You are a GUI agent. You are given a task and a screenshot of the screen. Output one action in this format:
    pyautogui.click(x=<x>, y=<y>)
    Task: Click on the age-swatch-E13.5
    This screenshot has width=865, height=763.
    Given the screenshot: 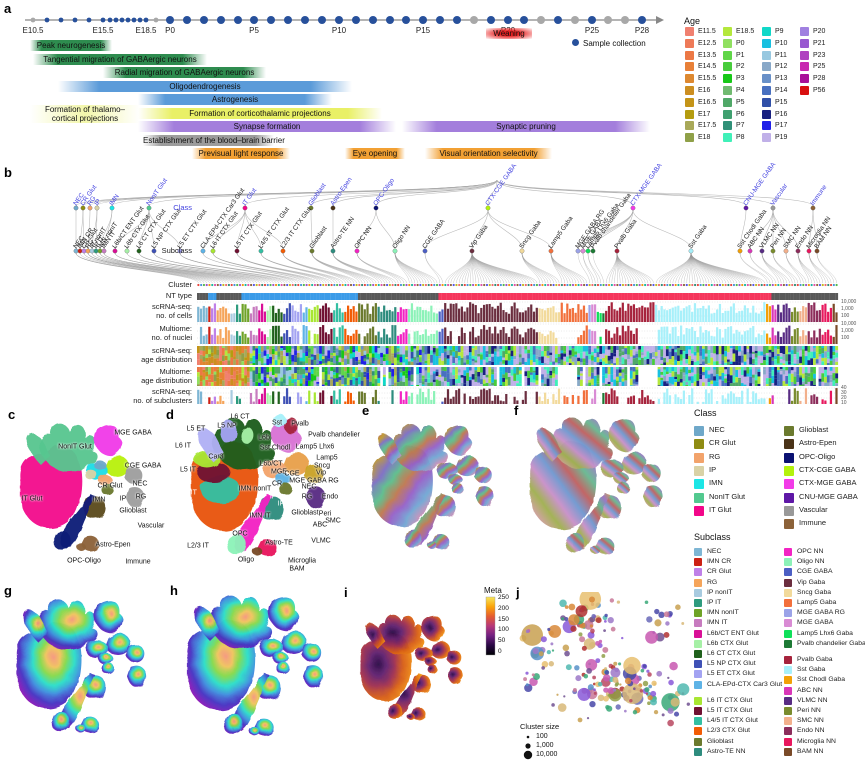 What is the action you would take?
    pyautogui.click(x=689, y=55)
    